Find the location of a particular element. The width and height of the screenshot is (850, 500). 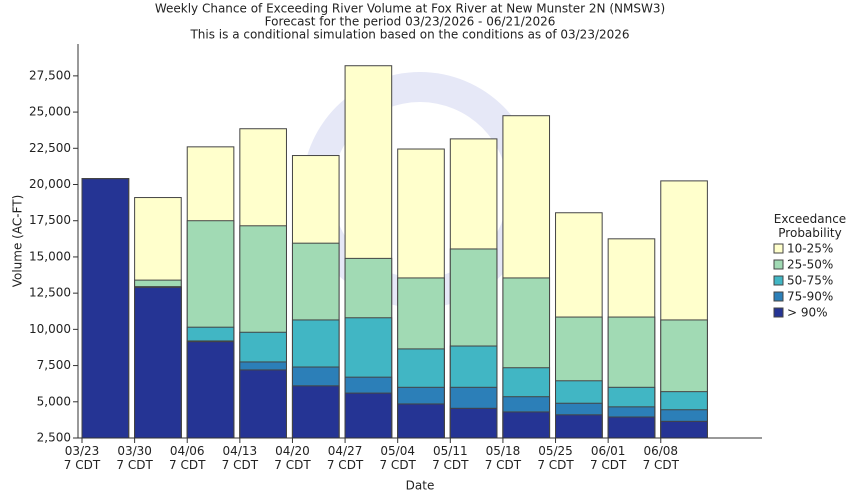

x-tick-label: 05/18 7 CDT is located at coordinates (503, 458).